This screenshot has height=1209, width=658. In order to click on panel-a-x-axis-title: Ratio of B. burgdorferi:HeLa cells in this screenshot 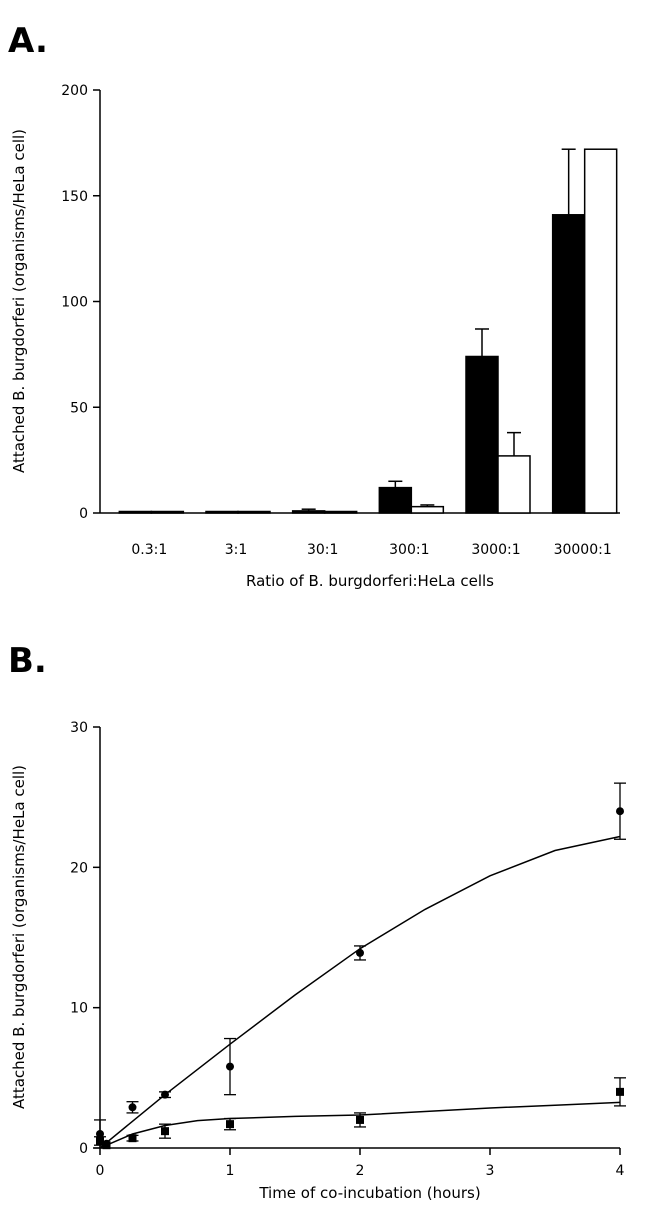, I will do `click(370, 581)`.